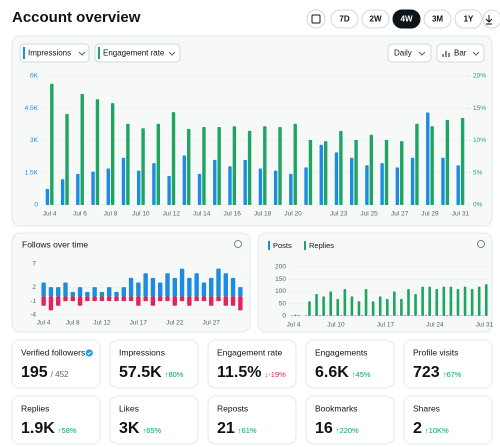  Describe the element at coordinates (53, 352) in the screenshot. I see `card-label: Verified followers` at that location.